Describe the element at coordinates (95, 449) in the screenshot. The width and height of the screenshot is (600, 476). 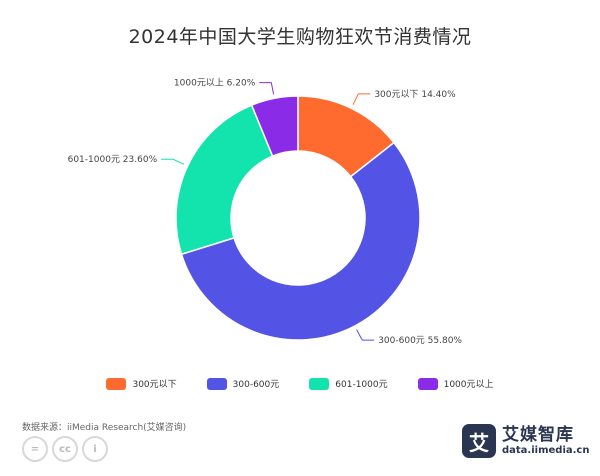
I see `attribution-person-icon: i` at that location.